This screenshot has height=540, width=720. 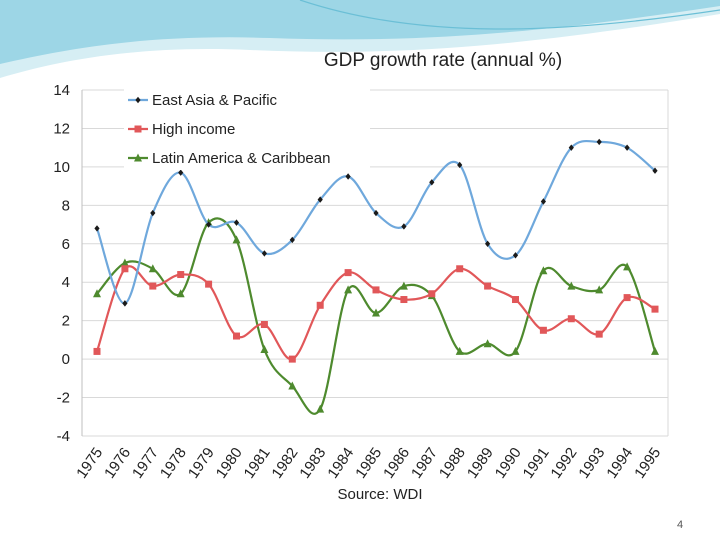 What do you see at coordinates (201, 463) in the screenshot?
I see `x-tick-label: 1979` at bounding box center [201, 463].